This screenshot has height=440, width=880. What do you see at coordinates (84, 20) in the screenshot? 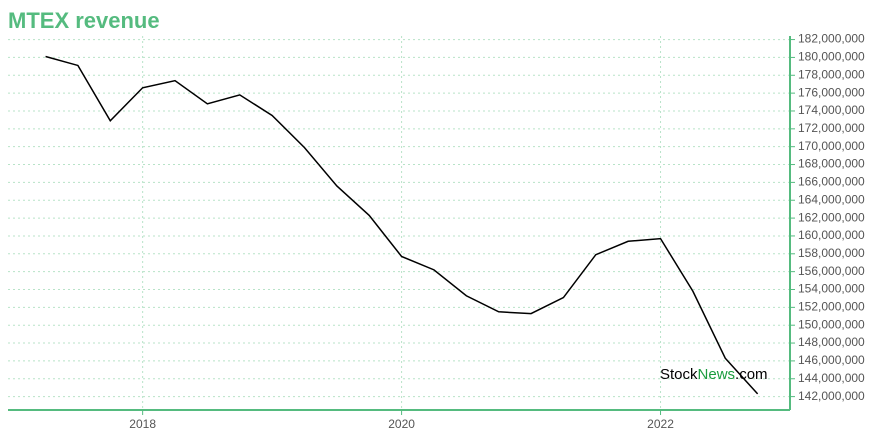
I see `chart-title: MTEX revenue` at bounding box center [84, 20].